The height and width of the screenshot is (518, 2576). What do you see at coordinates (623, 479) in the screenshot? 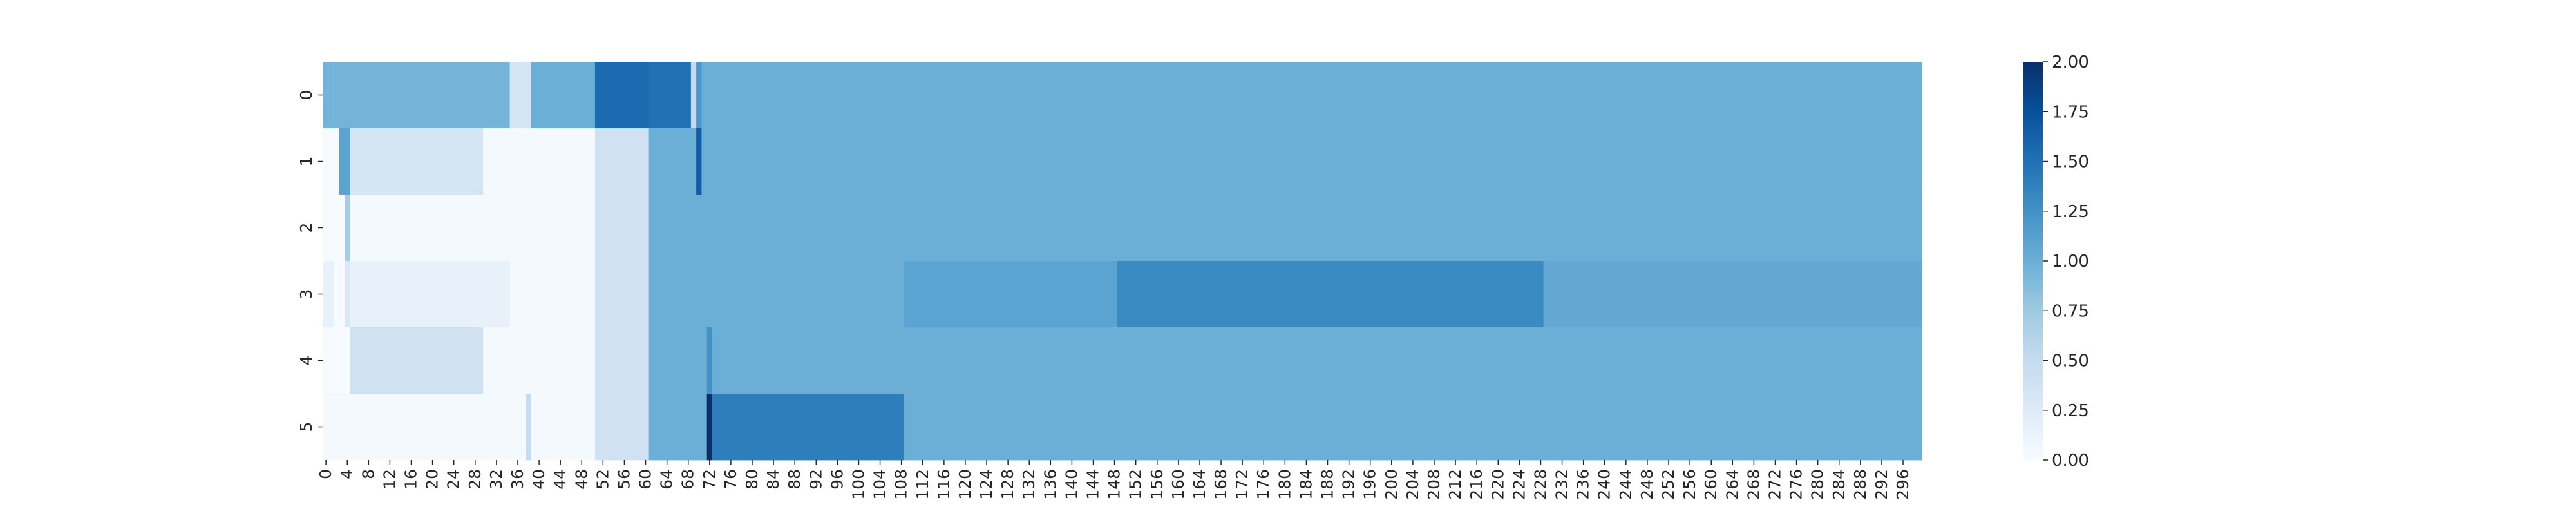
I see `x-tick-label: 56` at bounding box center [623, 479].